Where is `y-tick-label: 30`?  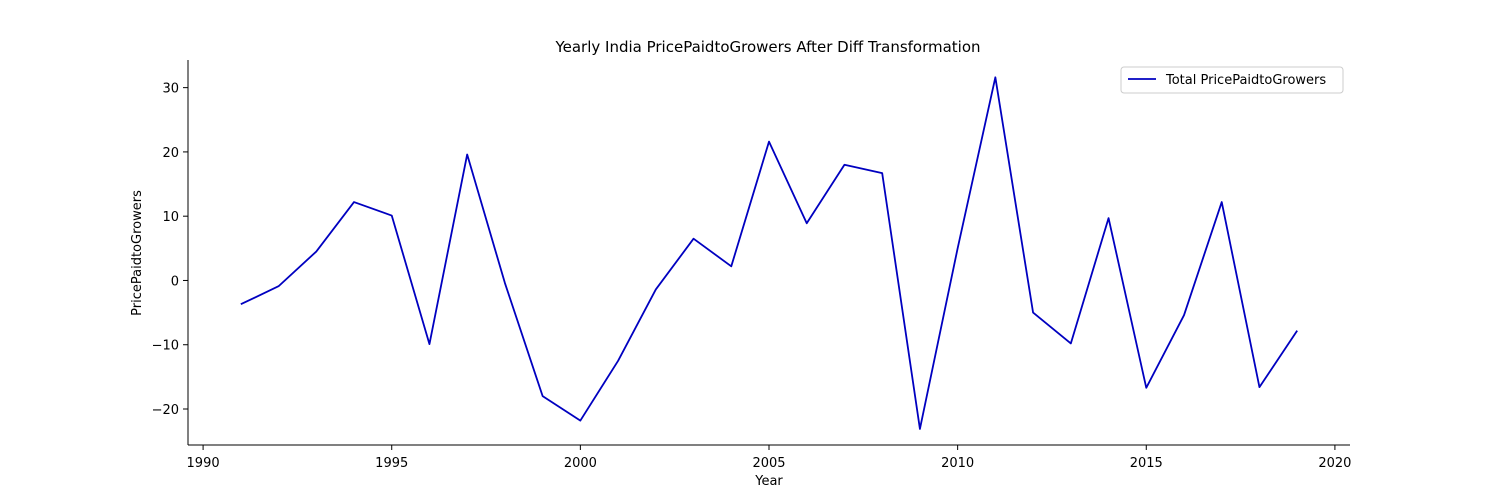
y-tick-label: 30 is located at coordinates (170, 89).